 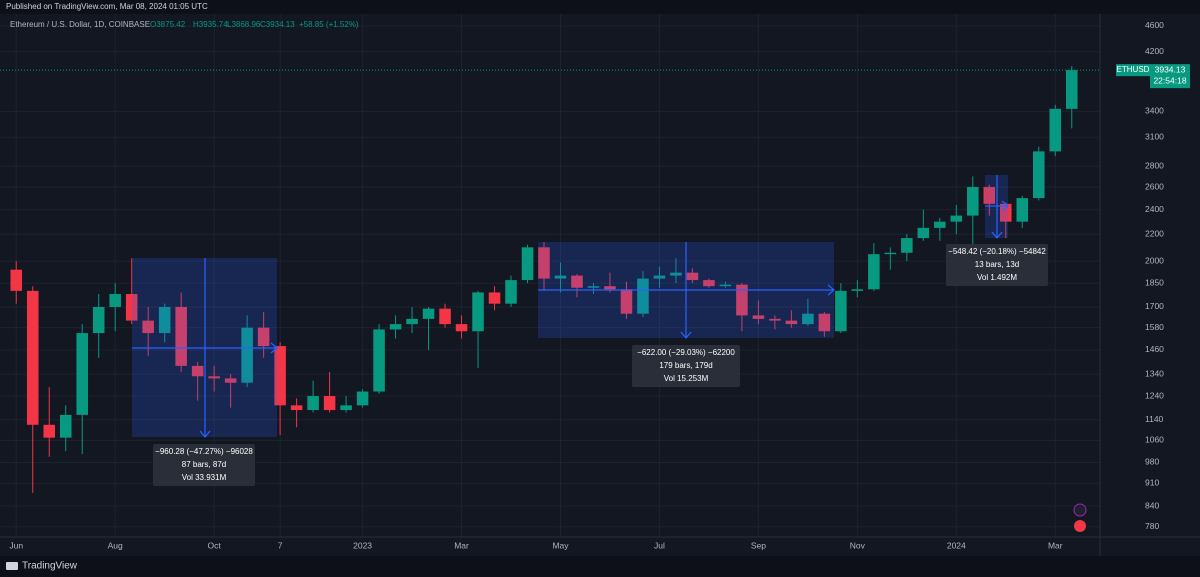 What do you see at coordinates (280, 545) in the screenshot?
I see `x-tick-label: 7` at bounding box center [280, 545].